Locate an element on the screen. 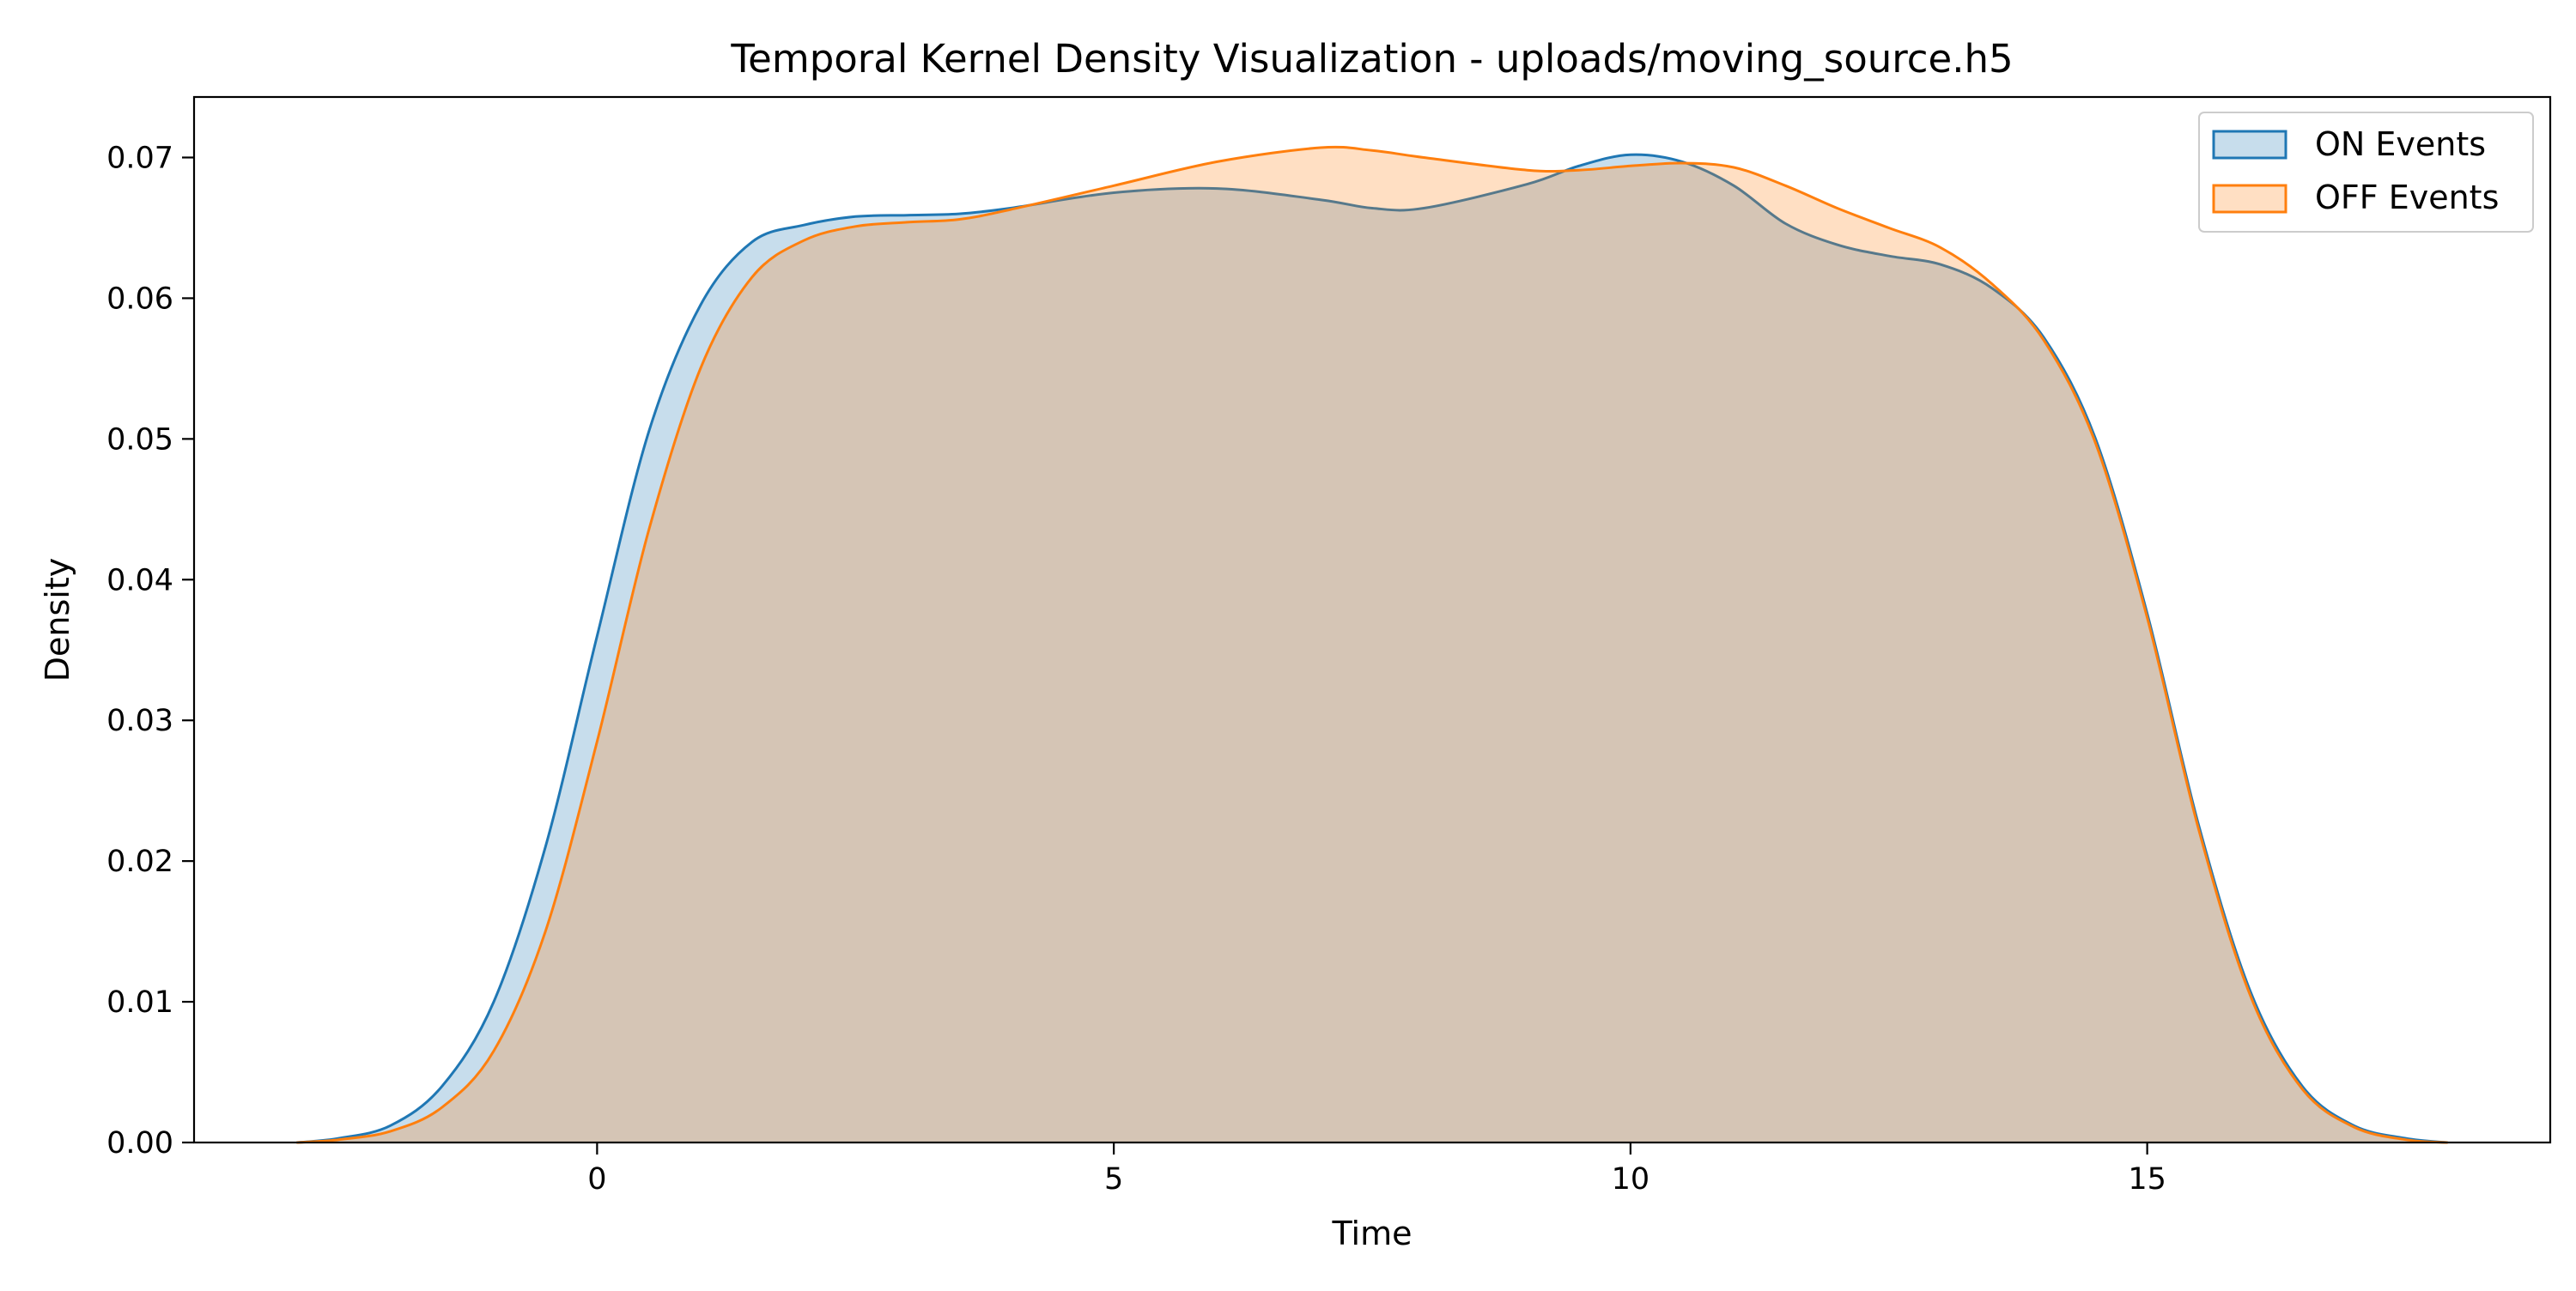 The width and height of the screenshot is (2576, 1291). x-tick-label: 15 is located at coordinates (2147, 1179).